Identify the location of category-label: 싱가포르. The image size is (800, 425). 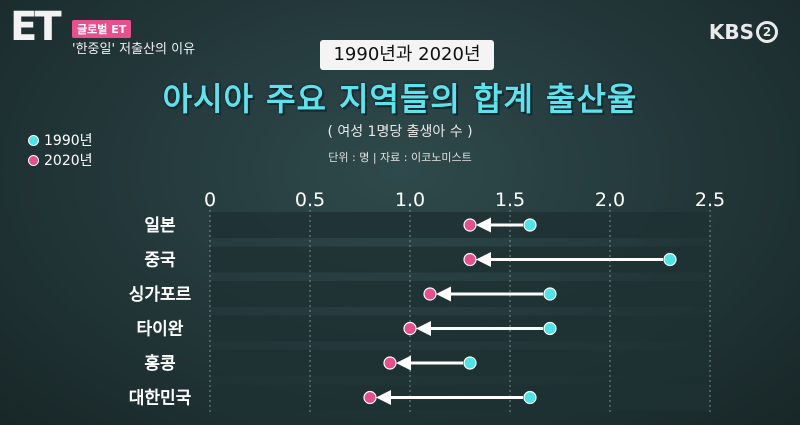
(160, 295).